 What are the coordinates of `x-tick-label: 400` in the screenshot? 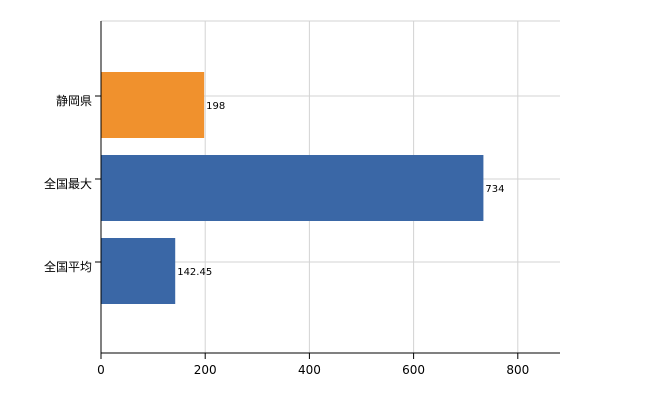 It's located at (309, 370).